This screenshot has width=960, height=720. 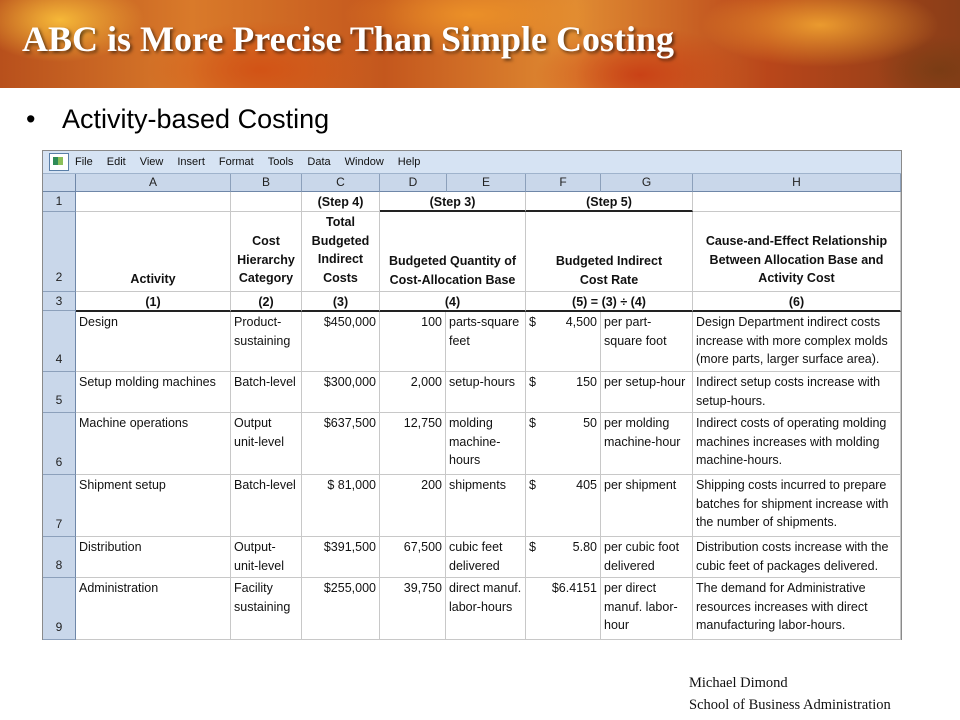 I want to click on activity-cell: Machine operations, so click(x=153, y=444).